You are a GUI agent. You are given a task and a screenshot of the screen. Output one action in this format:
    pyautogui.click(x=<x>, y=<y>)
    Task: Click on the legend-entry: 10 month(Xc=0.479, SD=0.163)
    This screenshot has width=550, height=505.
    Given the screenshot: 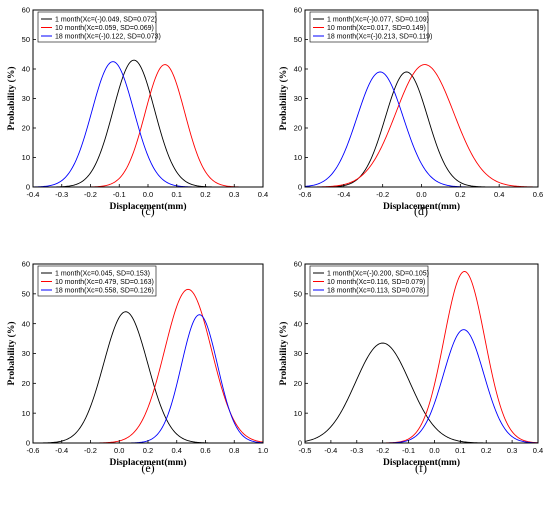 What is the action you would take?
    pyautogui.click(x=104, y=282)
    